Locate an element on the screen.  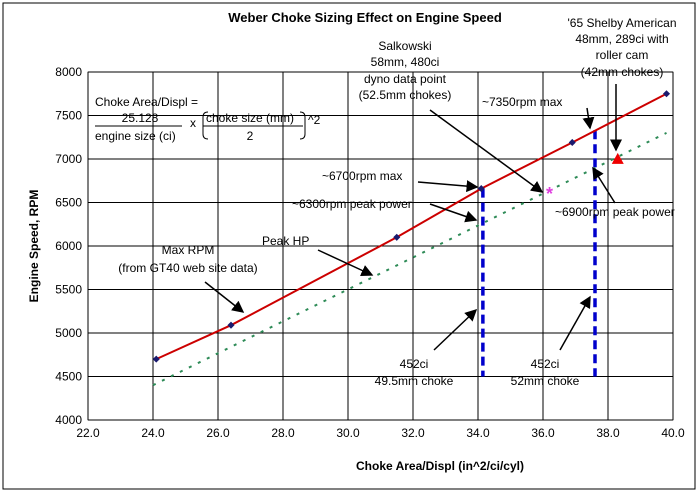
annotation-salkowski-1: Salkowski is located at coordinates (404, 46).